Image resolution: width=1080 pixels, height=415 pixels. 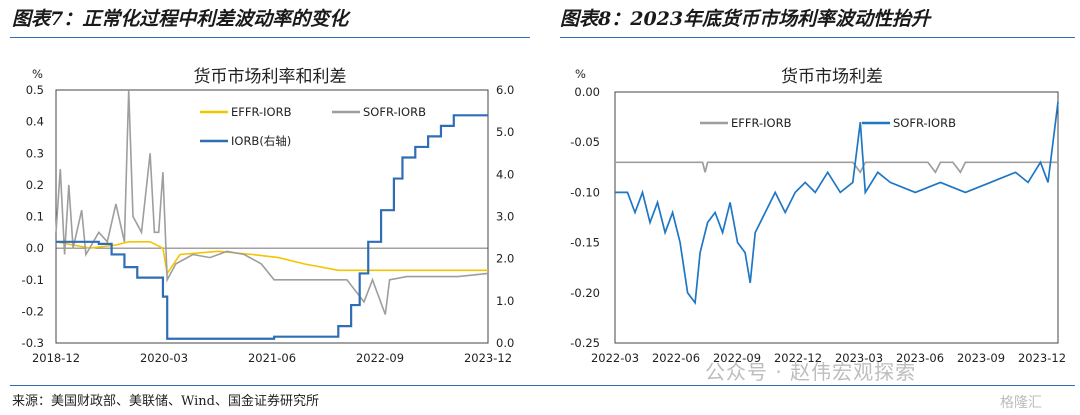 I want to click on right-ytick-label: -0.15, so click(x=585, y=243).